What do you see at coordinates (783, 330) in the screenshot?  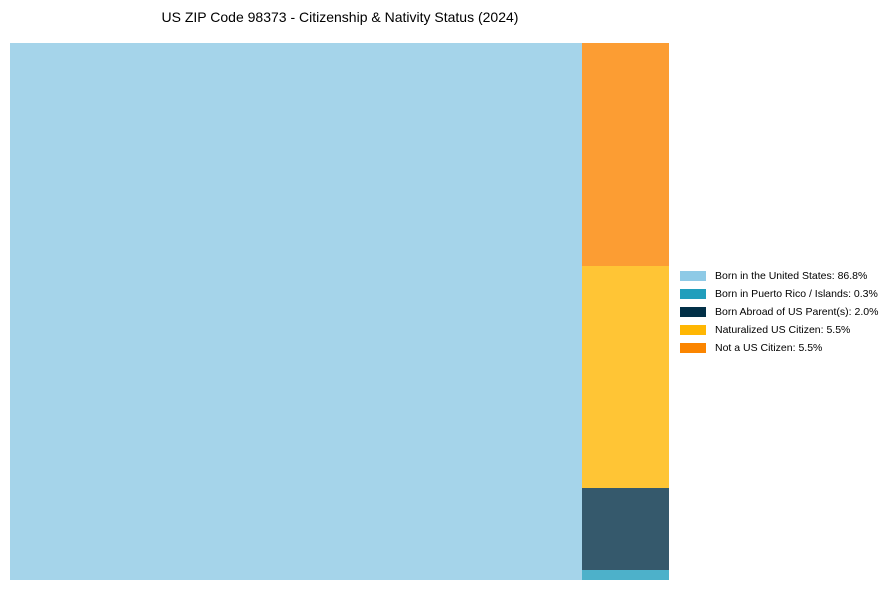 I see `legend-label: Naturalized US Citizen: 5.5%` at bounding box center [783, 330].